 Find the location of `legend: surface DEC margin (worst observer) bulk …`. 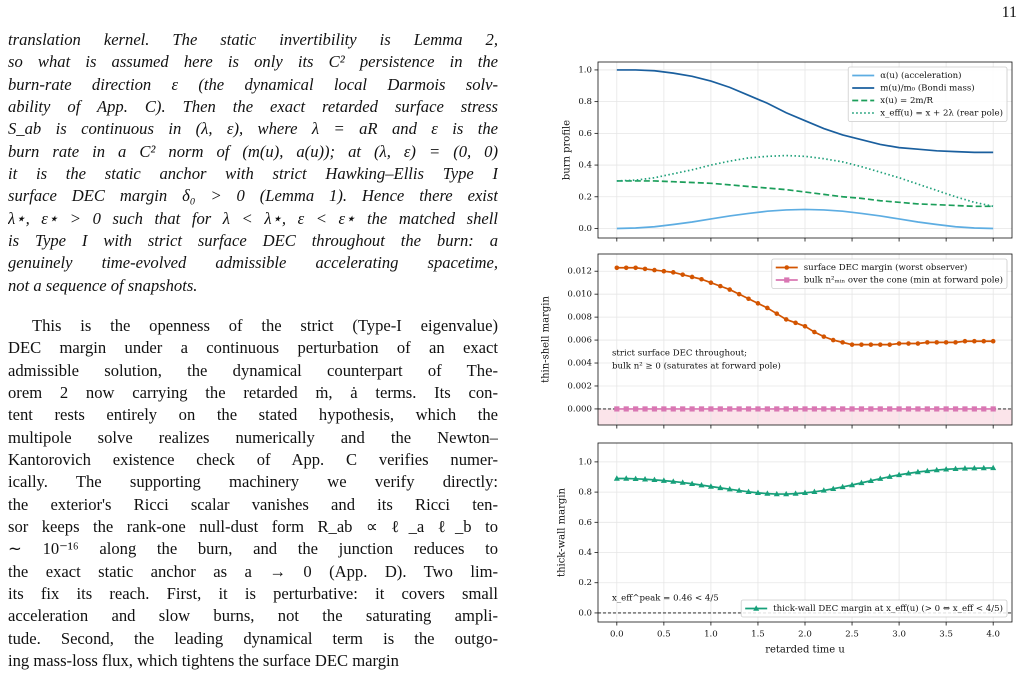

legend: surface DEC margin (worst observer) bulk … is located at coordinates (889, 273).